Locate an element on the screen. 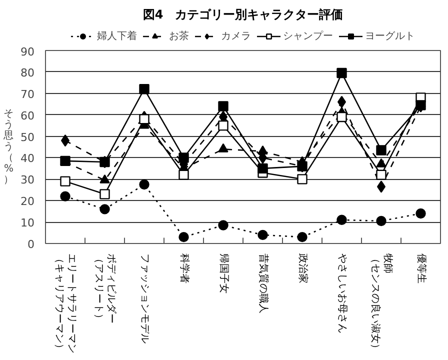 The height and width of the screenshot is (360, 448). y-tick-label: 0 is located at coordinates (31, 244).